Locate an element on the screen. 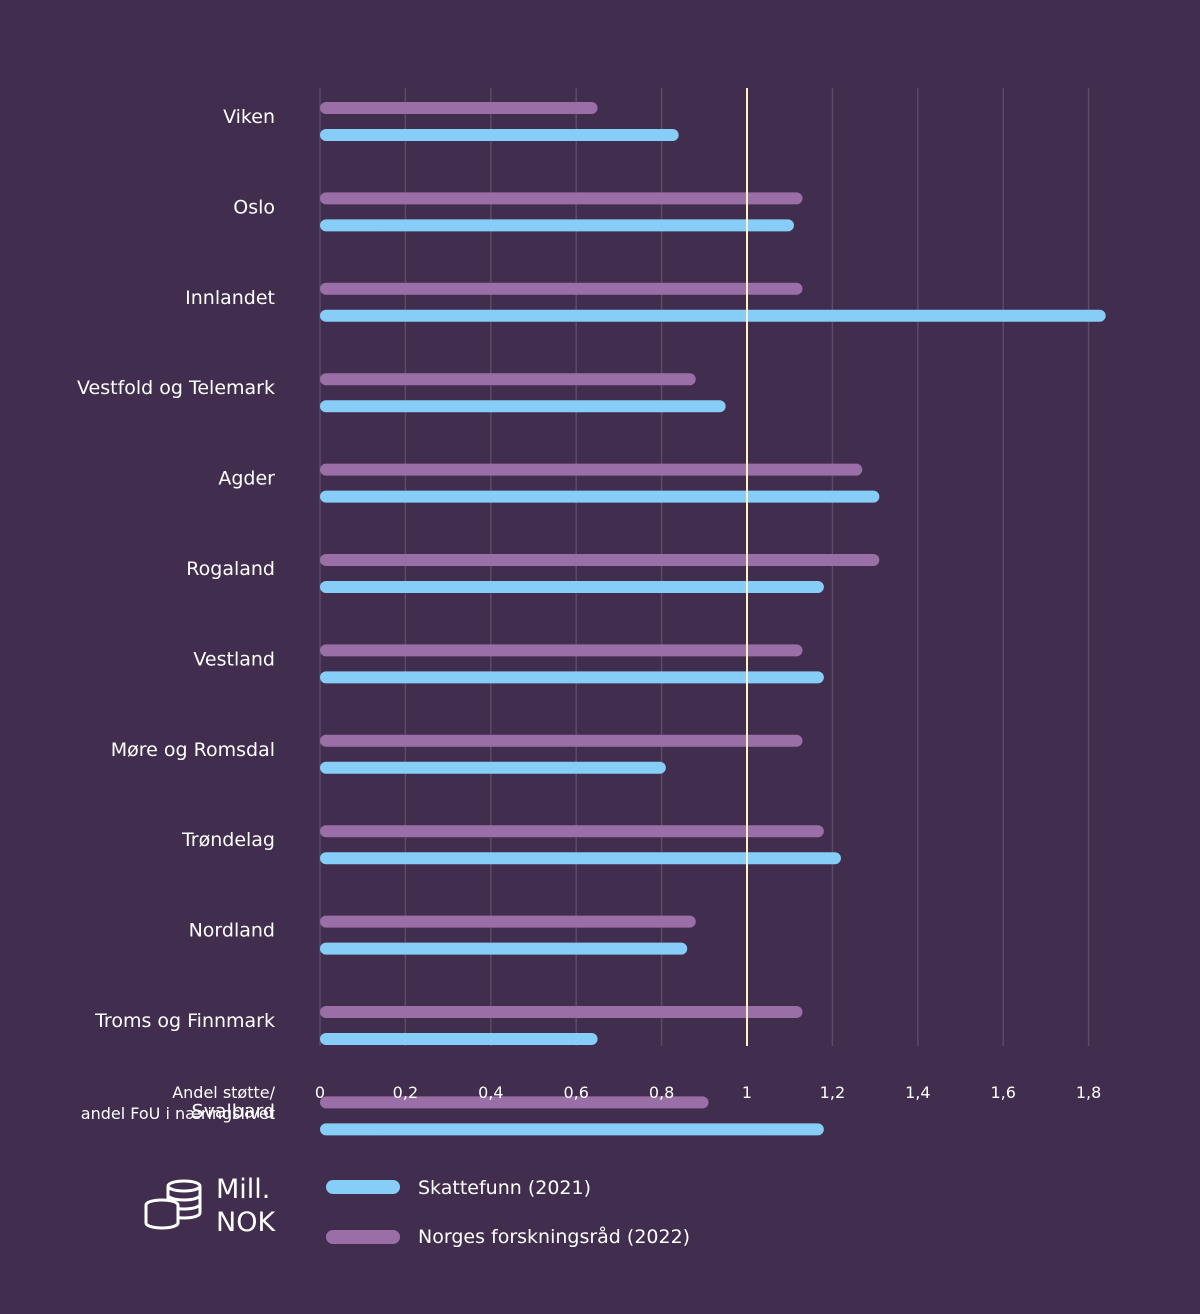  legend-swatch-skattefunn is located at coordinates (363, 1187).